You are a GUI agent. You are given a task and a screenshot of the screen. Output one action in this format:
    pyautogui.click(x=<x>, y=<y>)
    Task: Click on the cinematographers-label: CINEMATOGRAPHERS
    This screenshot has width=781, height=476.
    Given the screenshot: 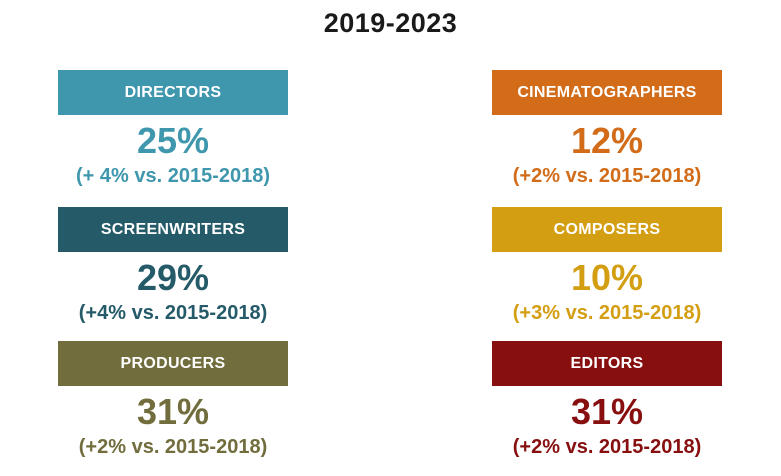 What is the action you would take?
    pyautogui.click(x=607, y=92)
    